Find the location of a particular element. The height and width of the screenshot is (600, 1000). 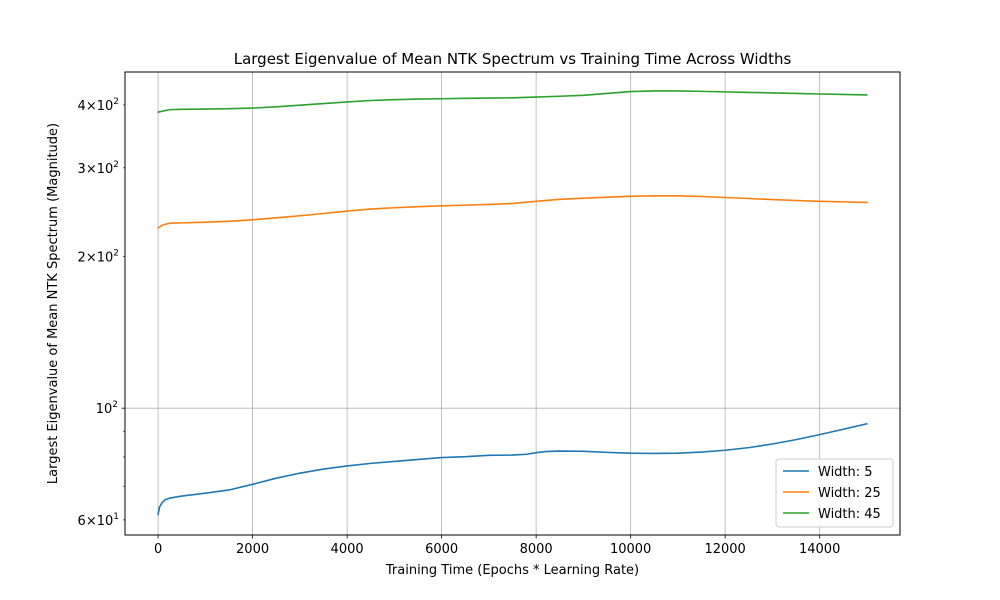

legend-label-3: Width: 45 is located at coordinates (849, 514).